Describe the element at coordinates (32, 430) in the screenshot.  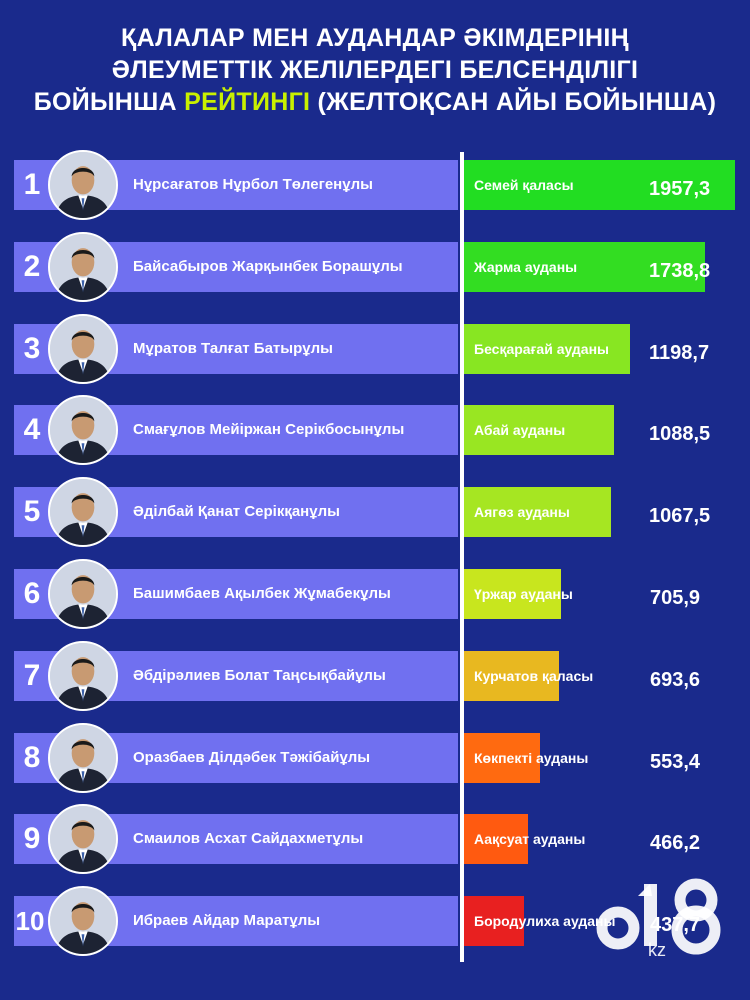
I see `rank-number: 4` at that location.